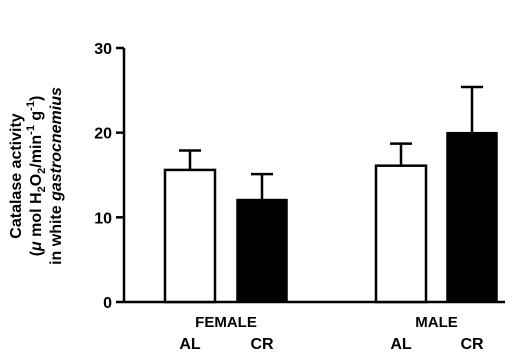  Describe the element at coordinates (103, 218) in the screenshot. I see `y-tick-label-1: 10` at that location.